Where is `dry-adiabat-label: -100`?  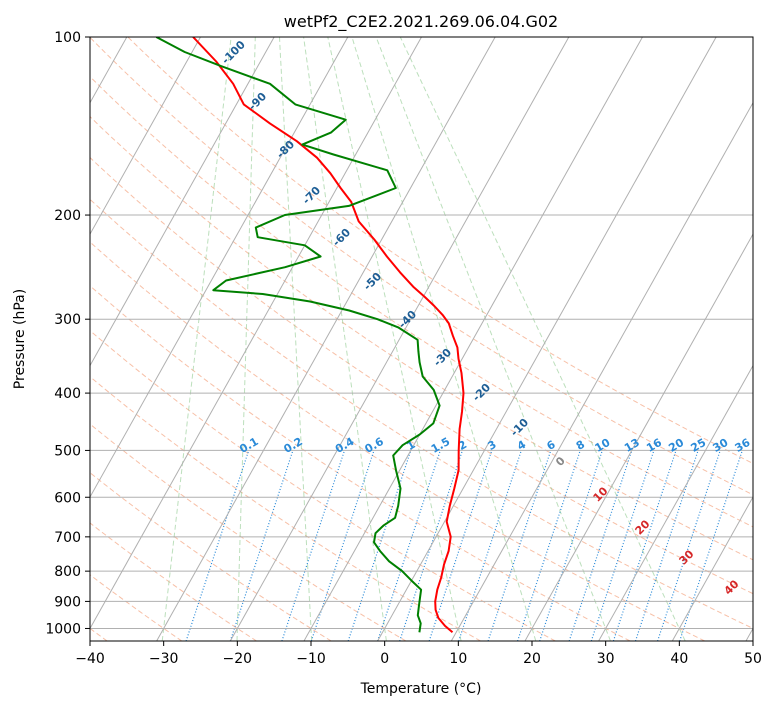 dry-adiabat-label: -100 is located at coordinates (233, 52).